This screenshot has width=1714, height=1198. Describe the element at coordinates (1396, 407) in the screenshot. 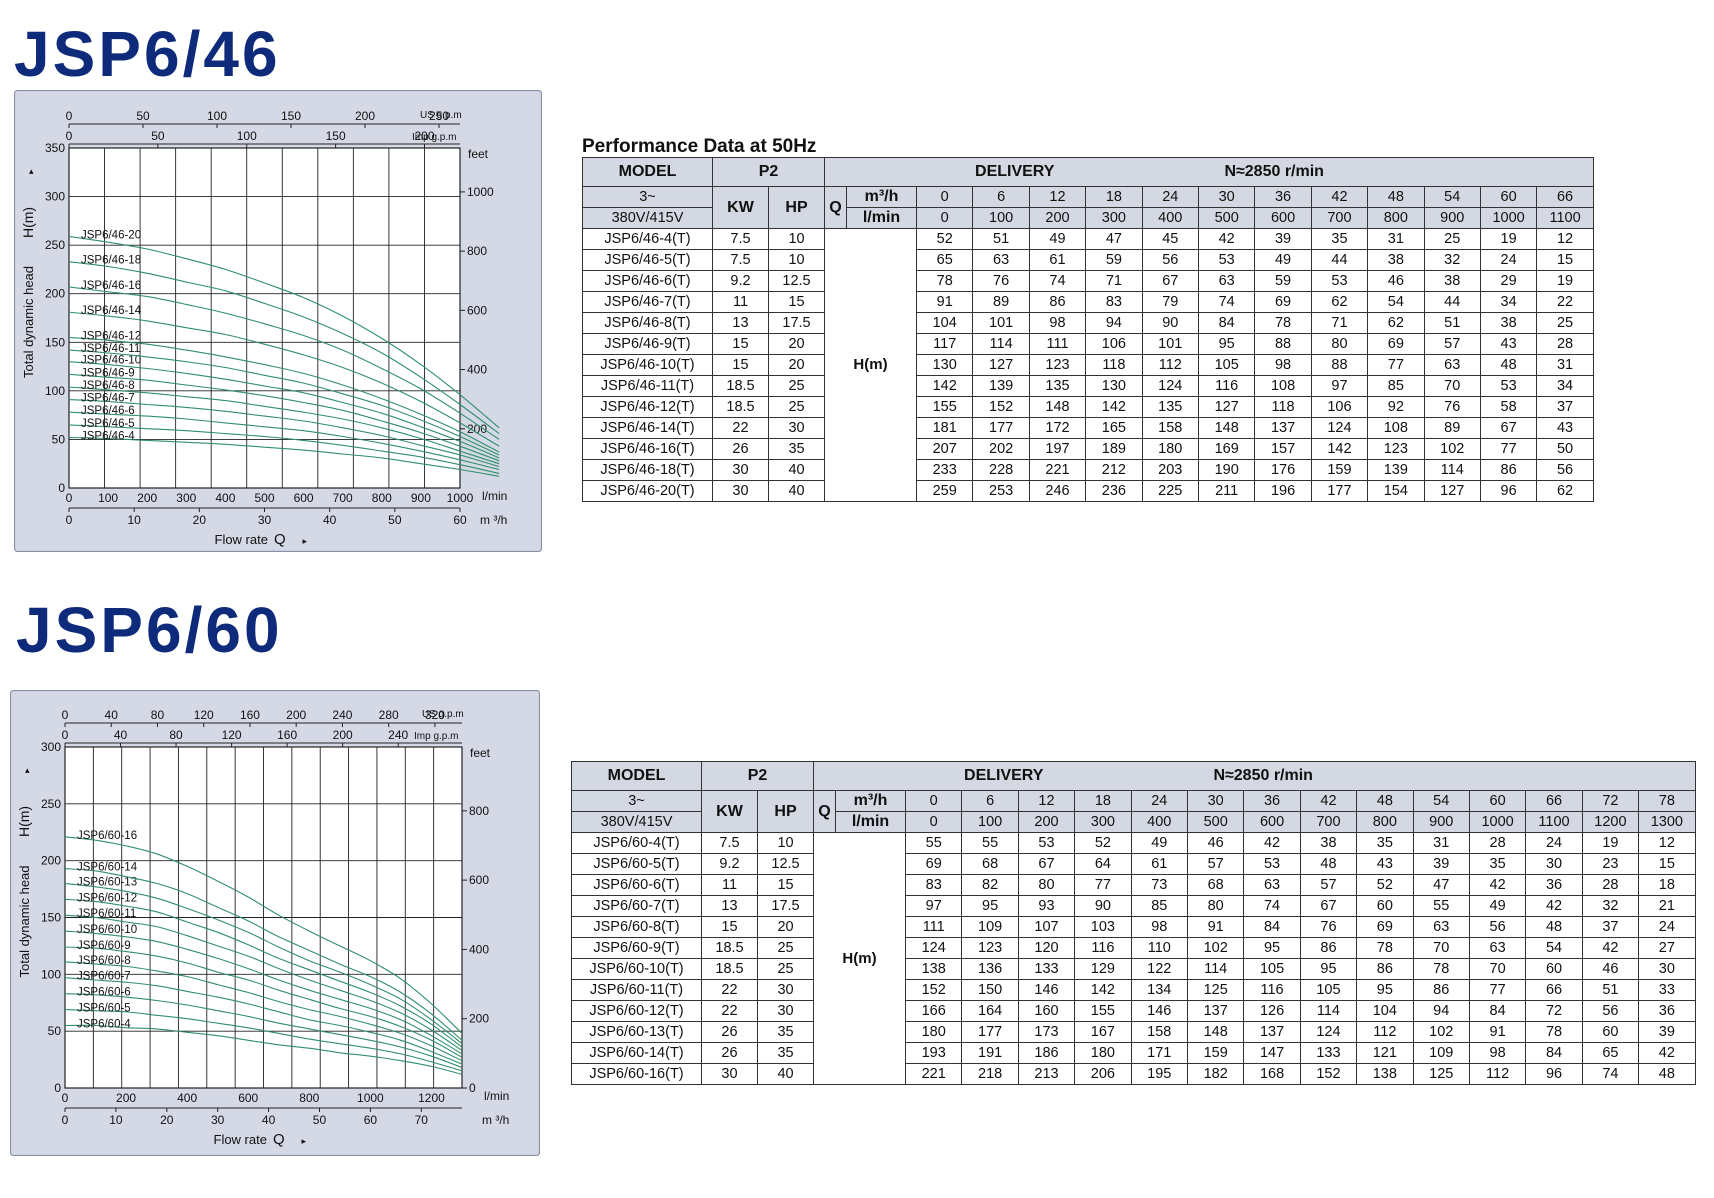

I see `head-value-cell: 92` at that location.